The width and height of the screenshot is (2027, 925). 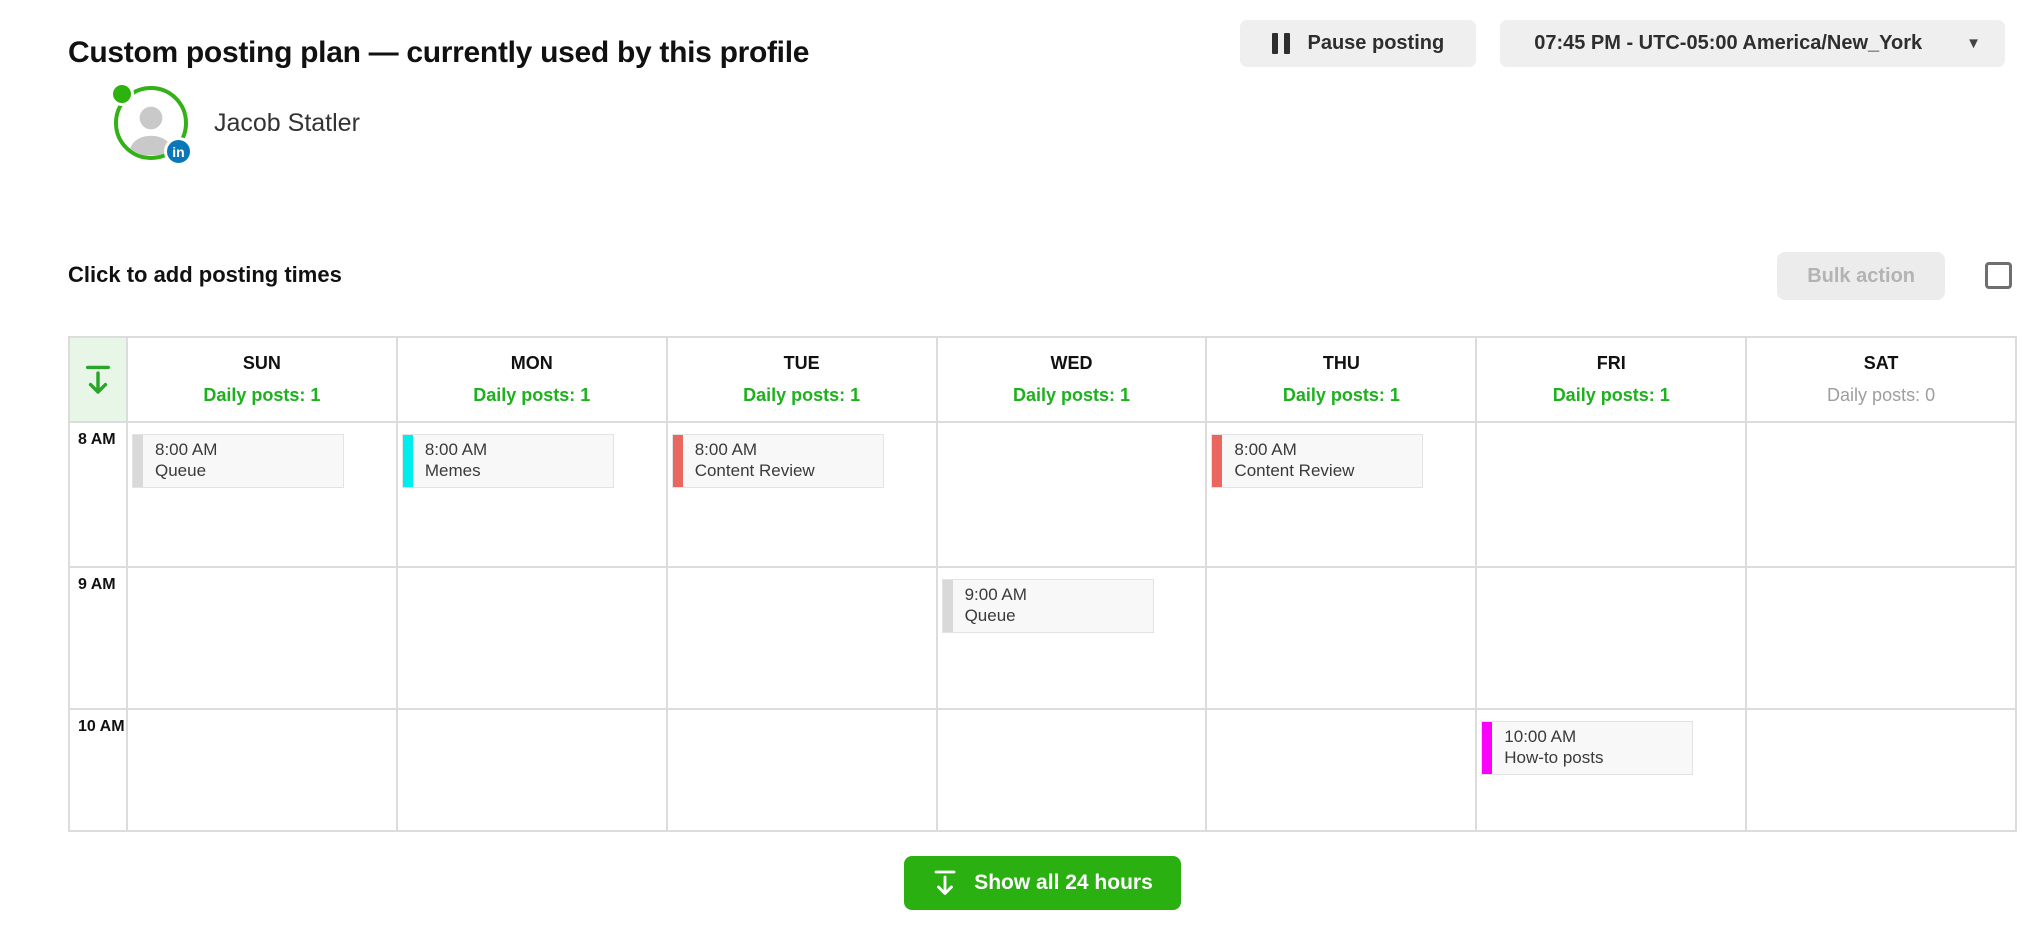 I want to click on posting-slot-wed: 9:00 AM Queue, so click(x=1047, y=606).